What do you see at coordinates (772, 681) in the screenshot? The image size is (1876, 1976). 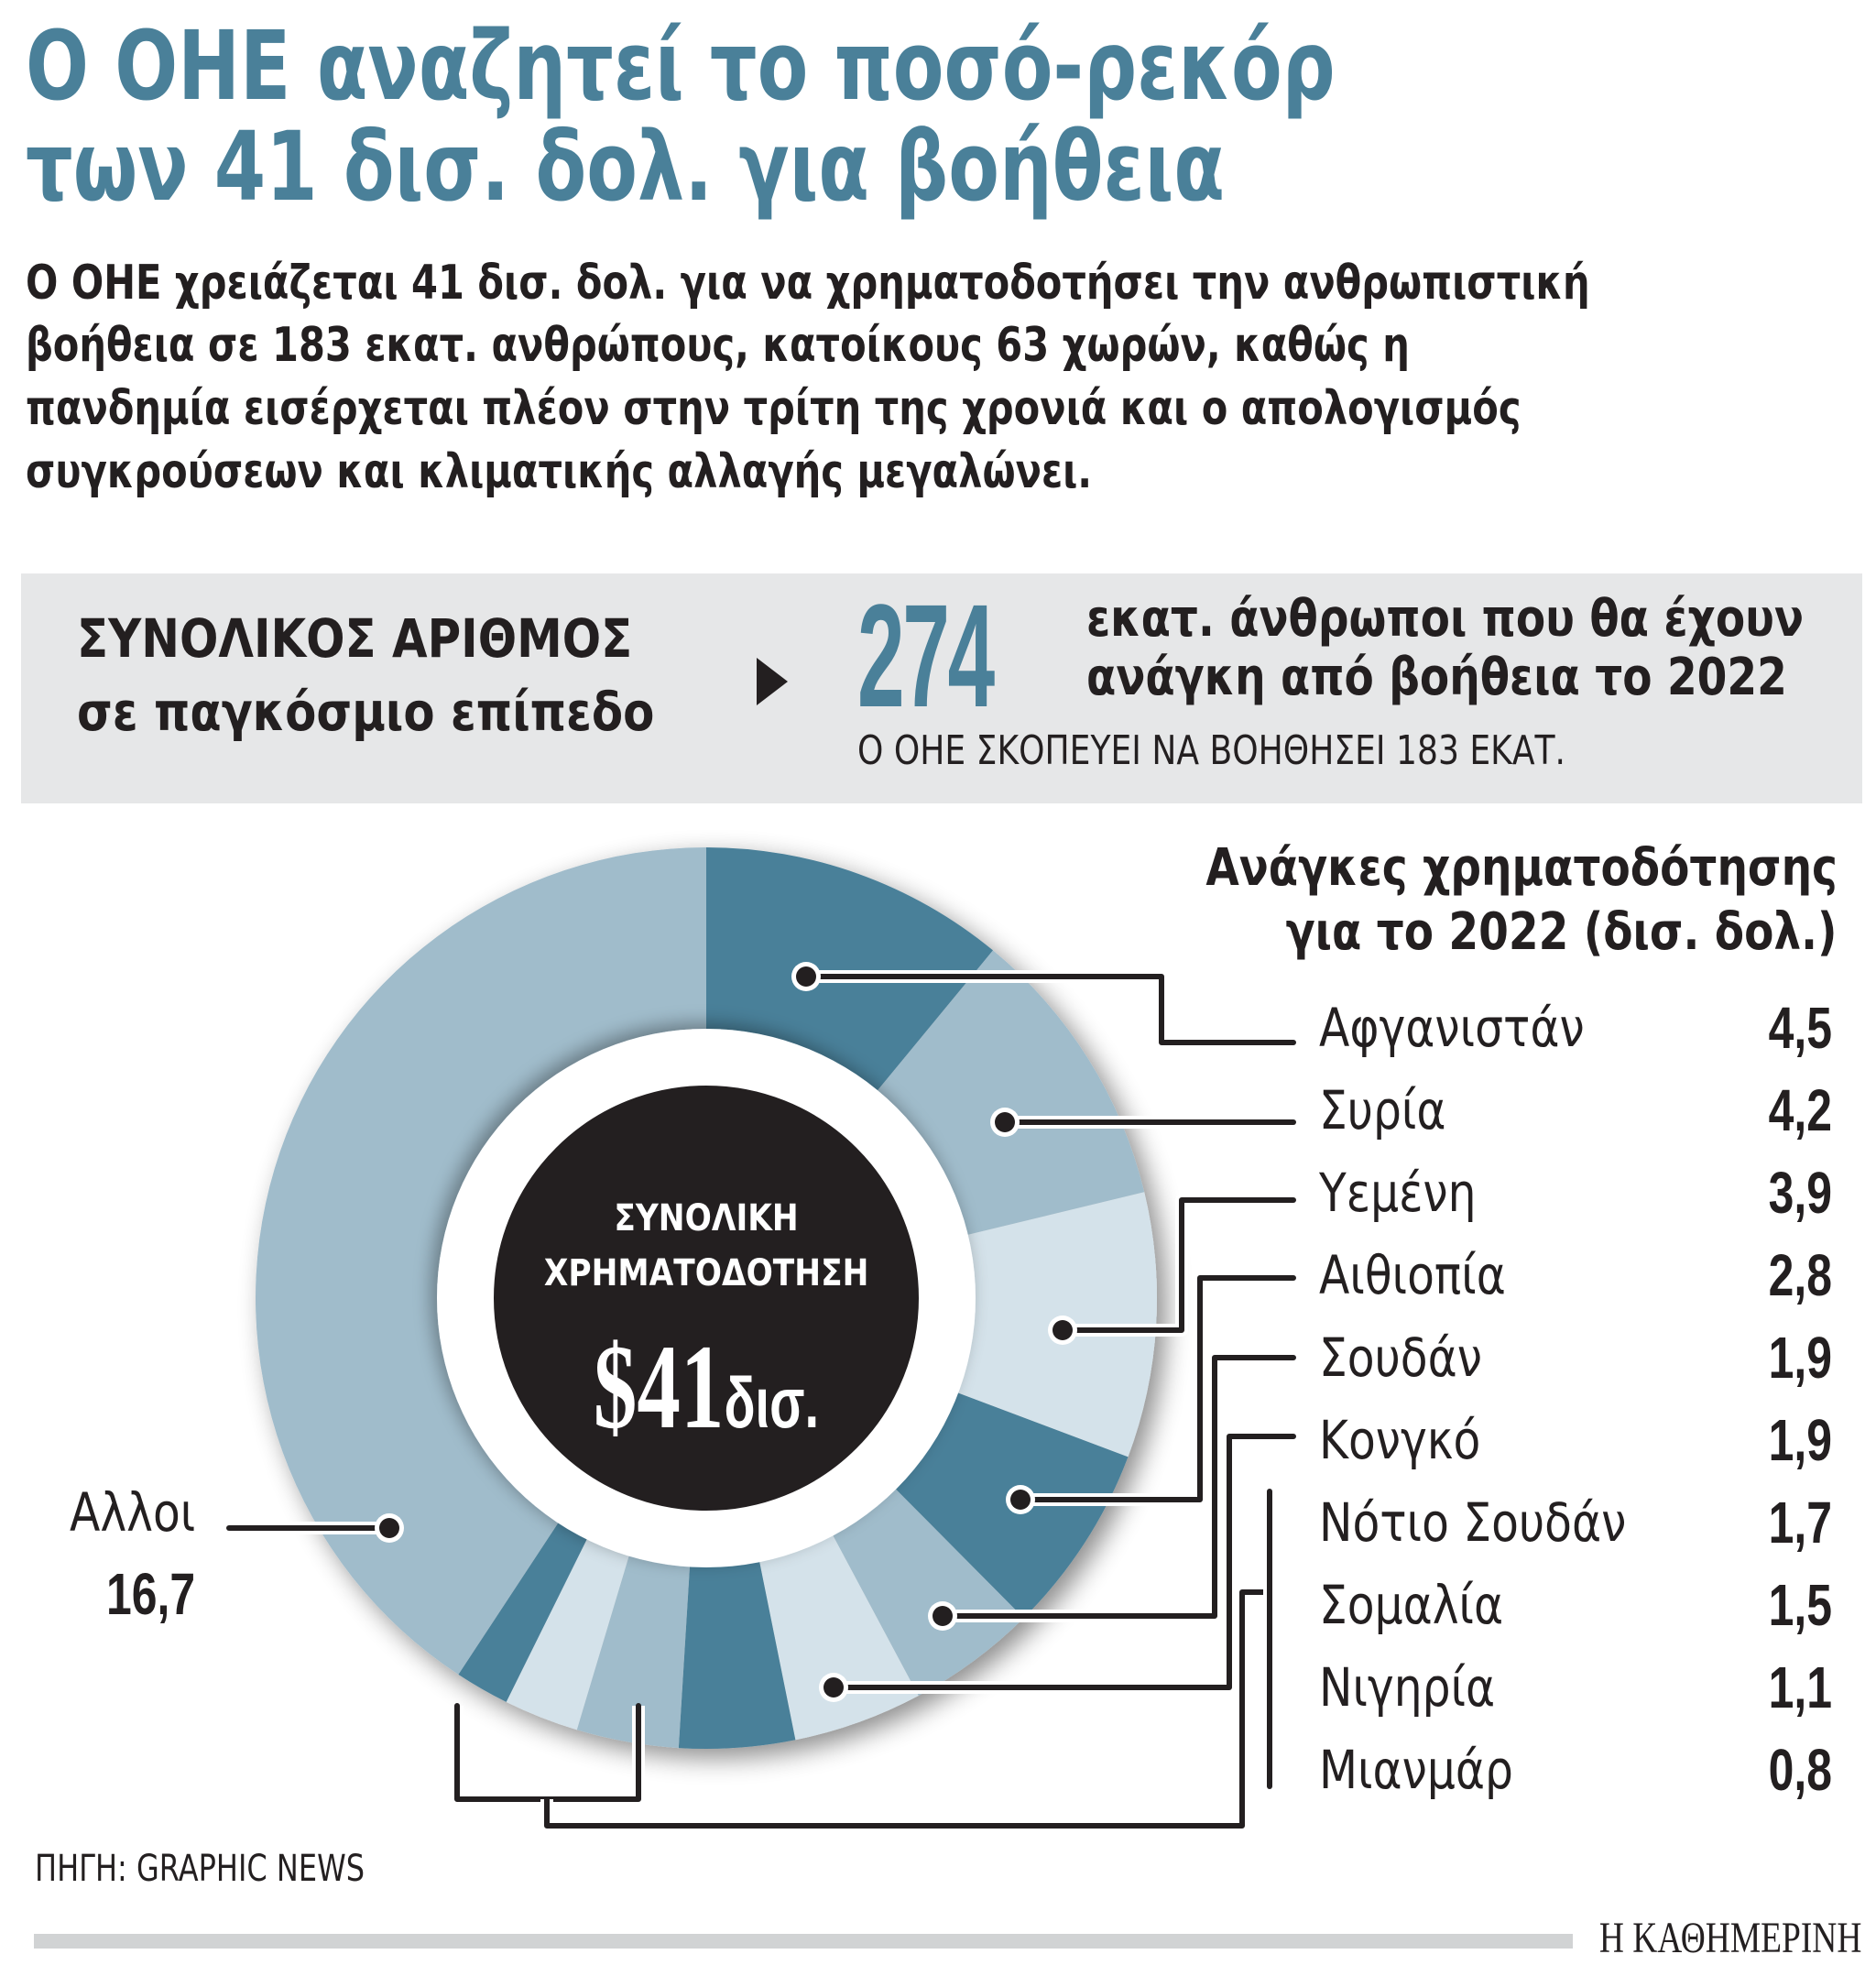 I see `triangle-right-icon` at bounding box center [772, 681].